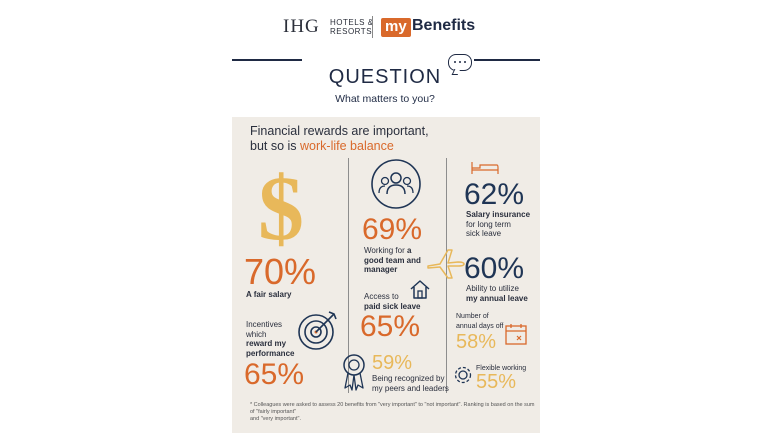 Image resolution: width=770 pixels, height=433 pixels. I want to click on stat-salary-insurance-pct: 62%, so click(494, 194).